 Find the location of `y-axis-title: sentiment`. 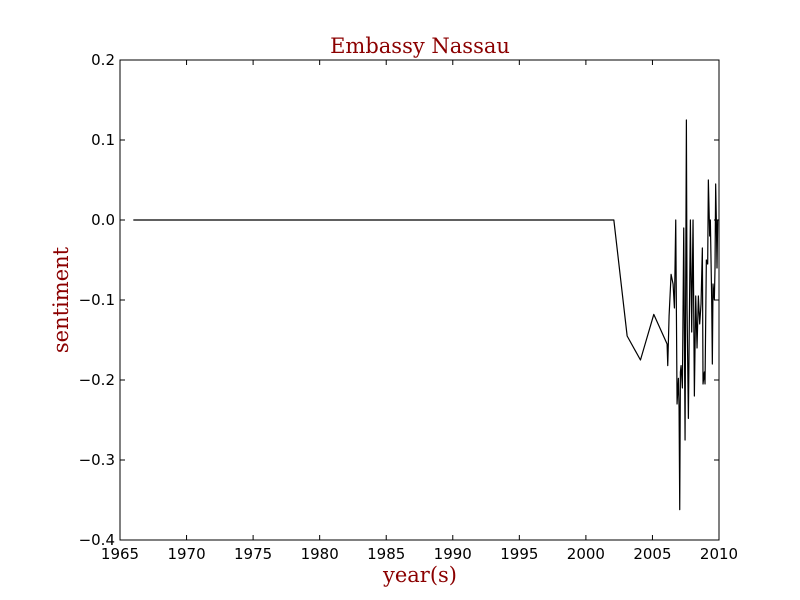

y-axis-title: sentiment is located at coordinates (61, 299).